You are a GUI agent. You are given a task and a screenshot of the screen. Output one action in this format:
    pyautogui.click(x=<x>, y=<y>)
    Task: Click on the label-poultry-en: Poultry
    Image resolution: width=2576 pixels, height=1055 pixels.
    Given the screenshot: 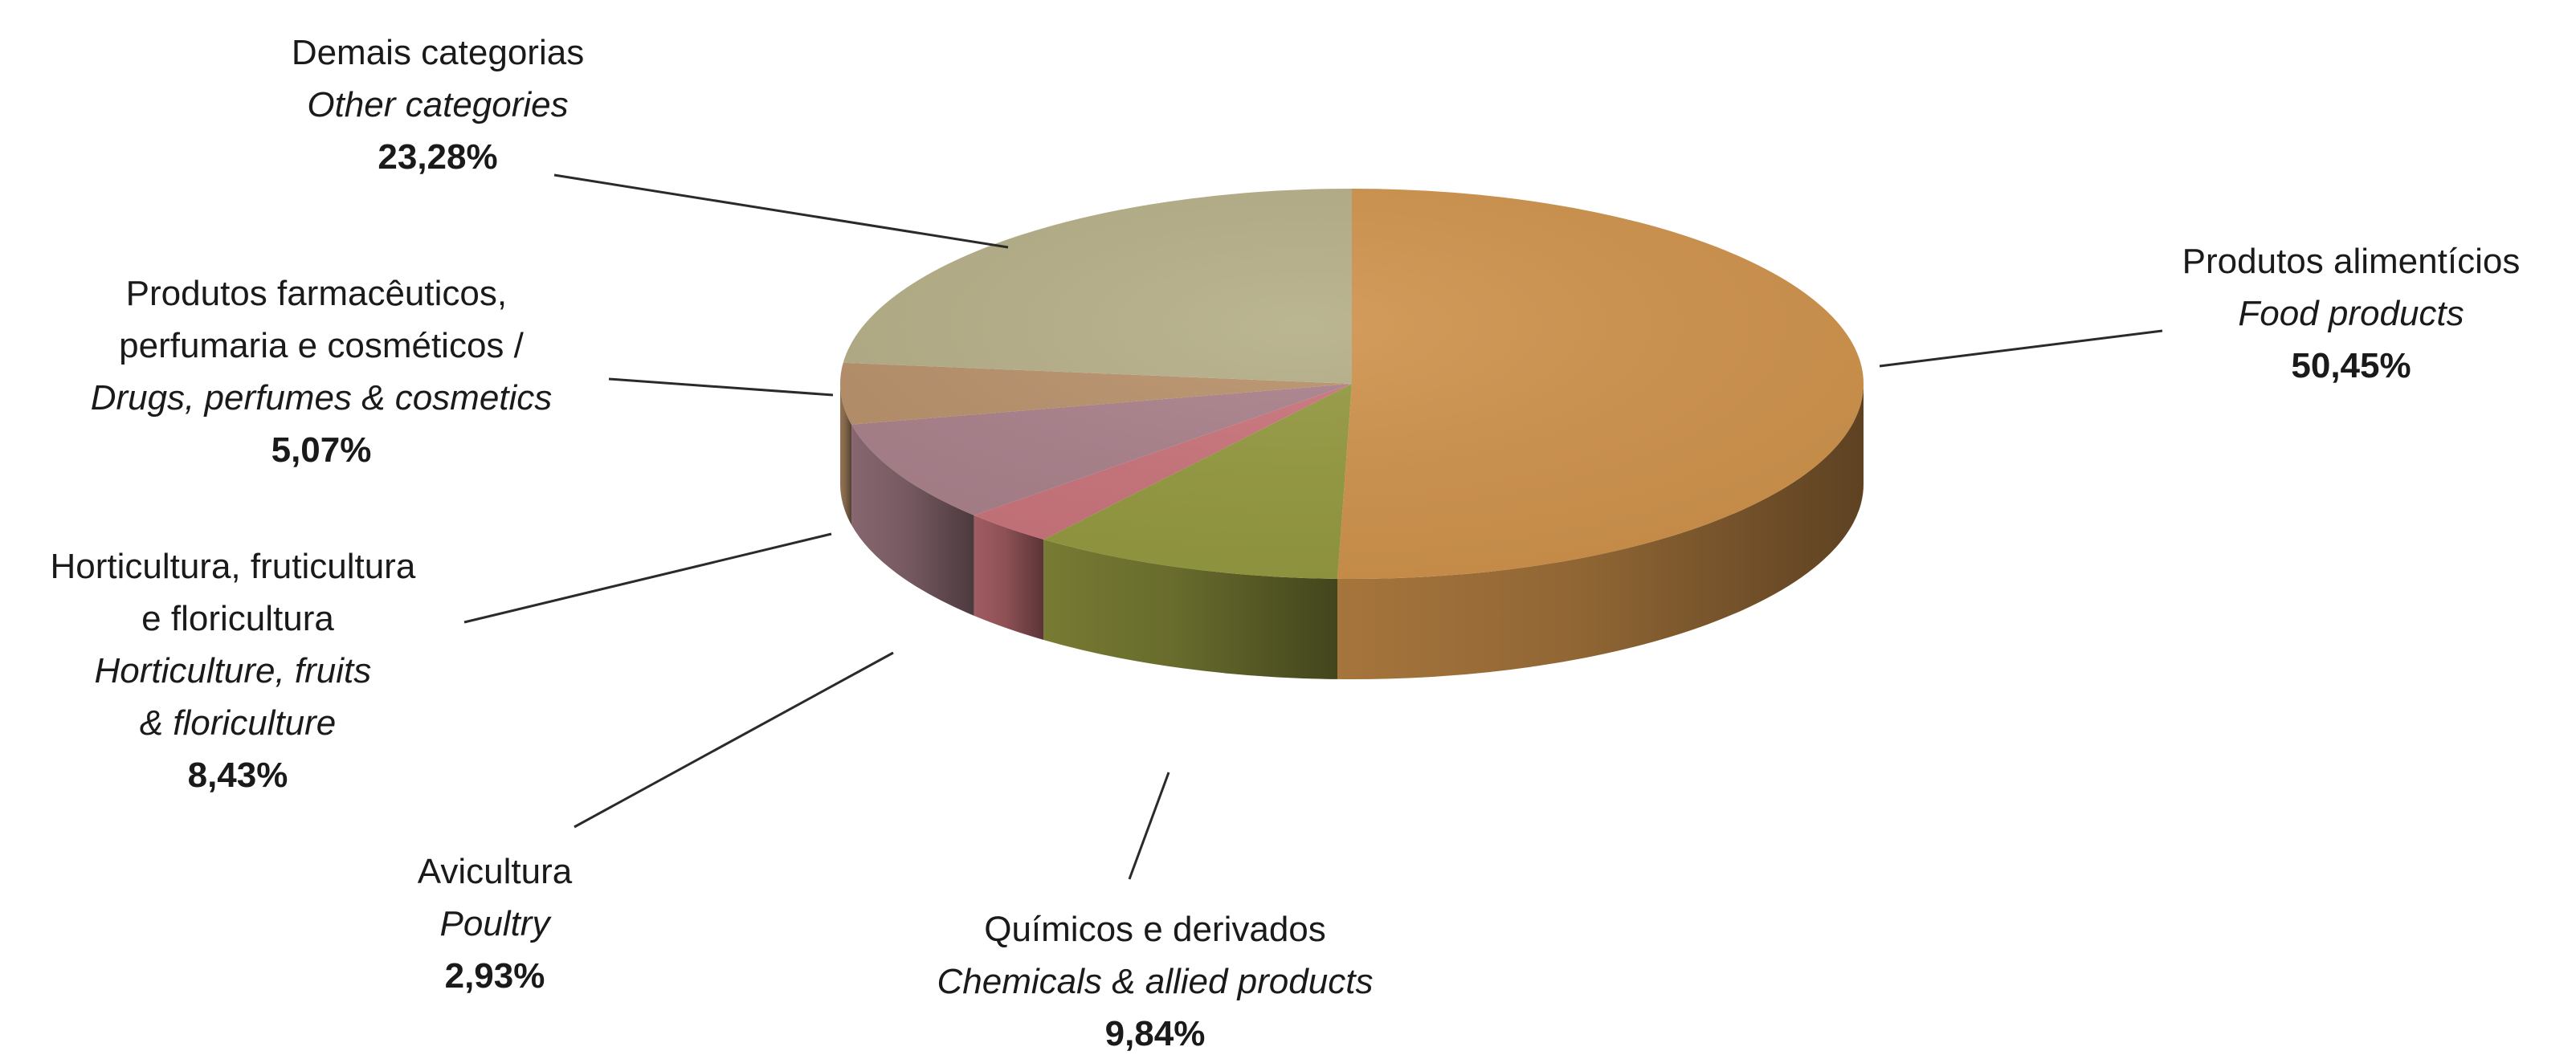 What is the action you would take?
    pyautogui.click(x=496, y=924)
    